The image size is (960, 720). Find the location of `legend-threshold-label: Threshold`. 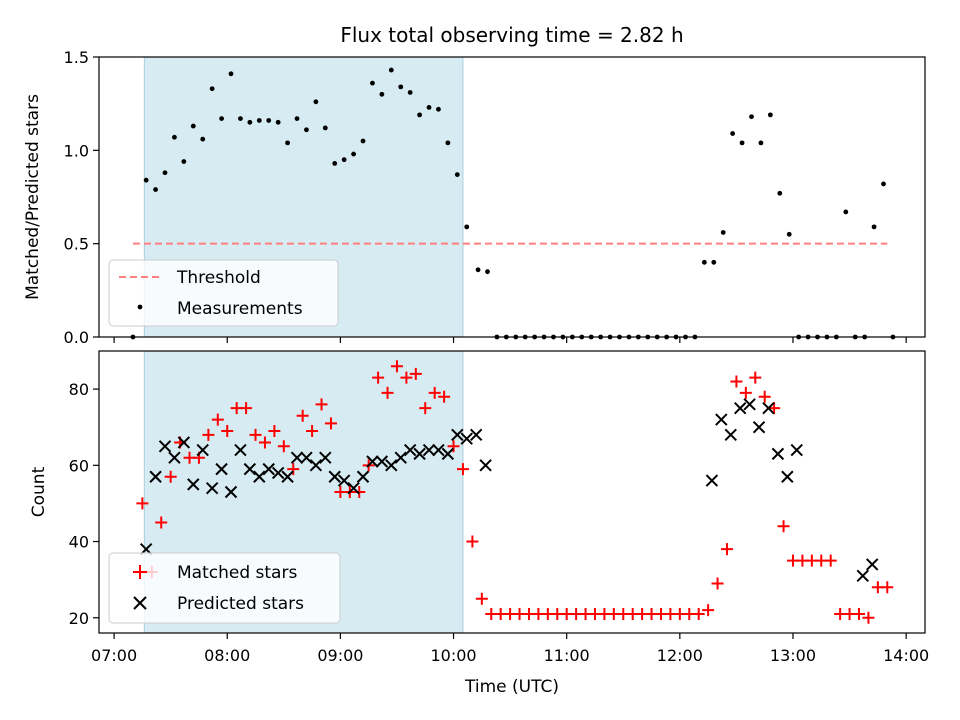

legend-threshold-label: Threshold is located at coordinates (218, 278).